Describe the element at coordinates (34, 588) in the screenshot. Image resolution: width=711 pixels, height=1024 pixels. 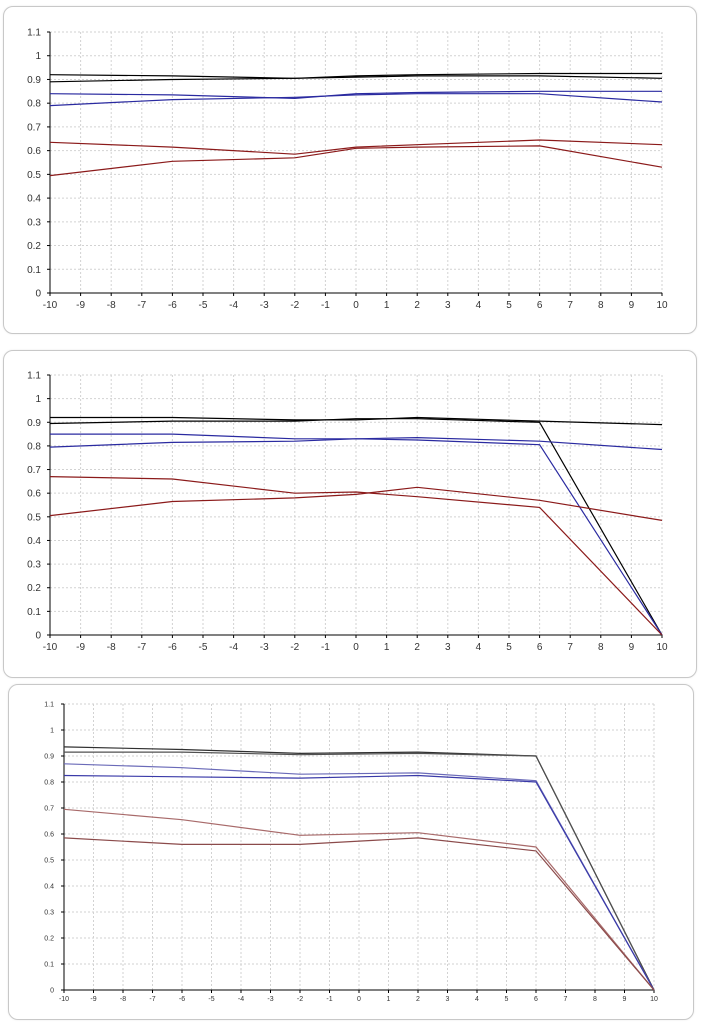
I see `y-tick-label: 0.2` at that location.